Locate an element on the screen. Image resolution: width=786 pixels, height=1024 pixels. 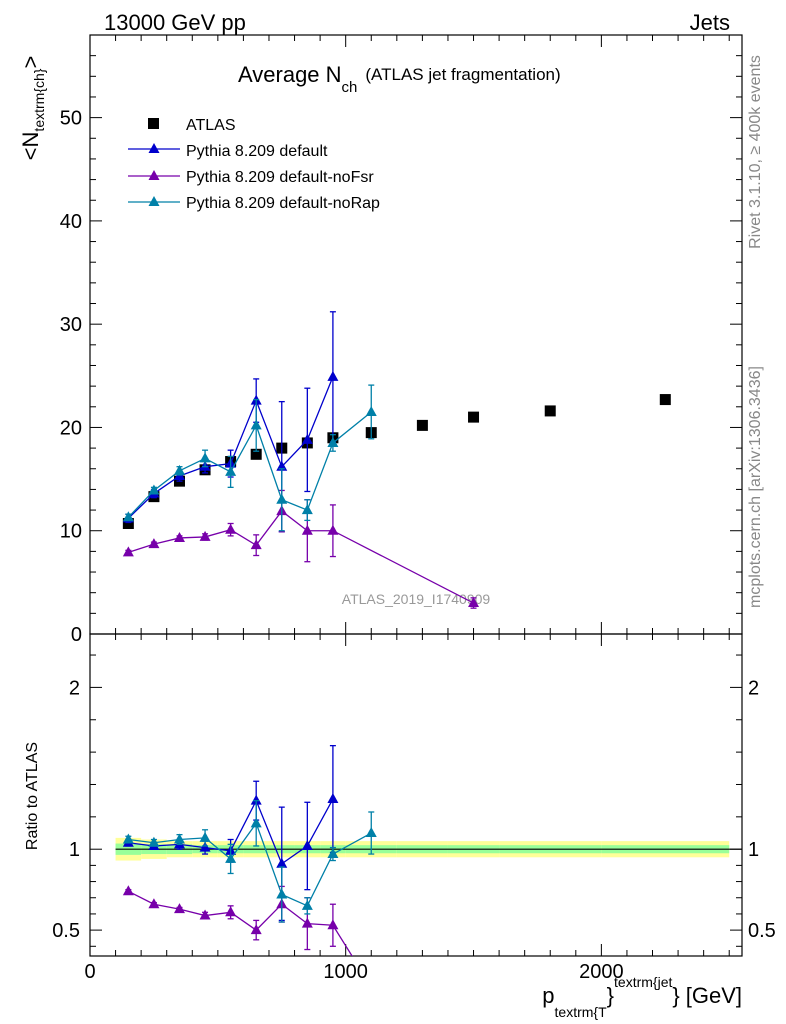
rivet-label: Rivet 3.1.10, ≥ 400k events is located at coordinates (755, 152).